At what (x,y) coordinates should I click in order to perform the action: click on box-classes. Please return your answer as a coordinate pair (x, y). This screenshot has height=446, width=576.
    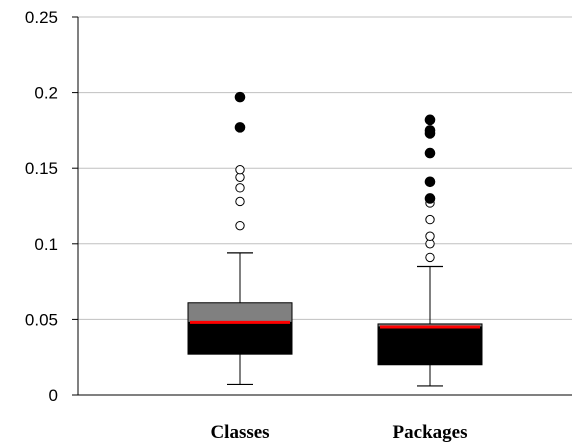
    Looking at the image, I should click on (240, 238).